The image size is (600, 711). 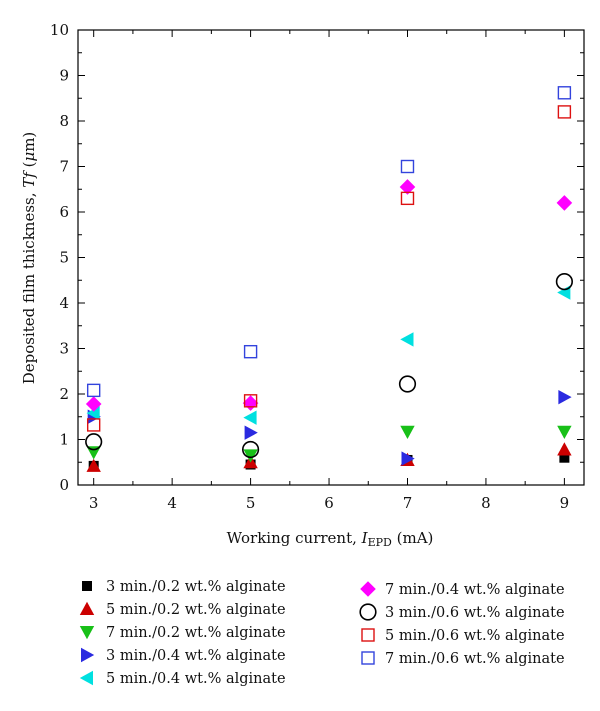 I want to click on legend-label: 5 min./0.4 wt.% alginate, so click(x=196, y=679).